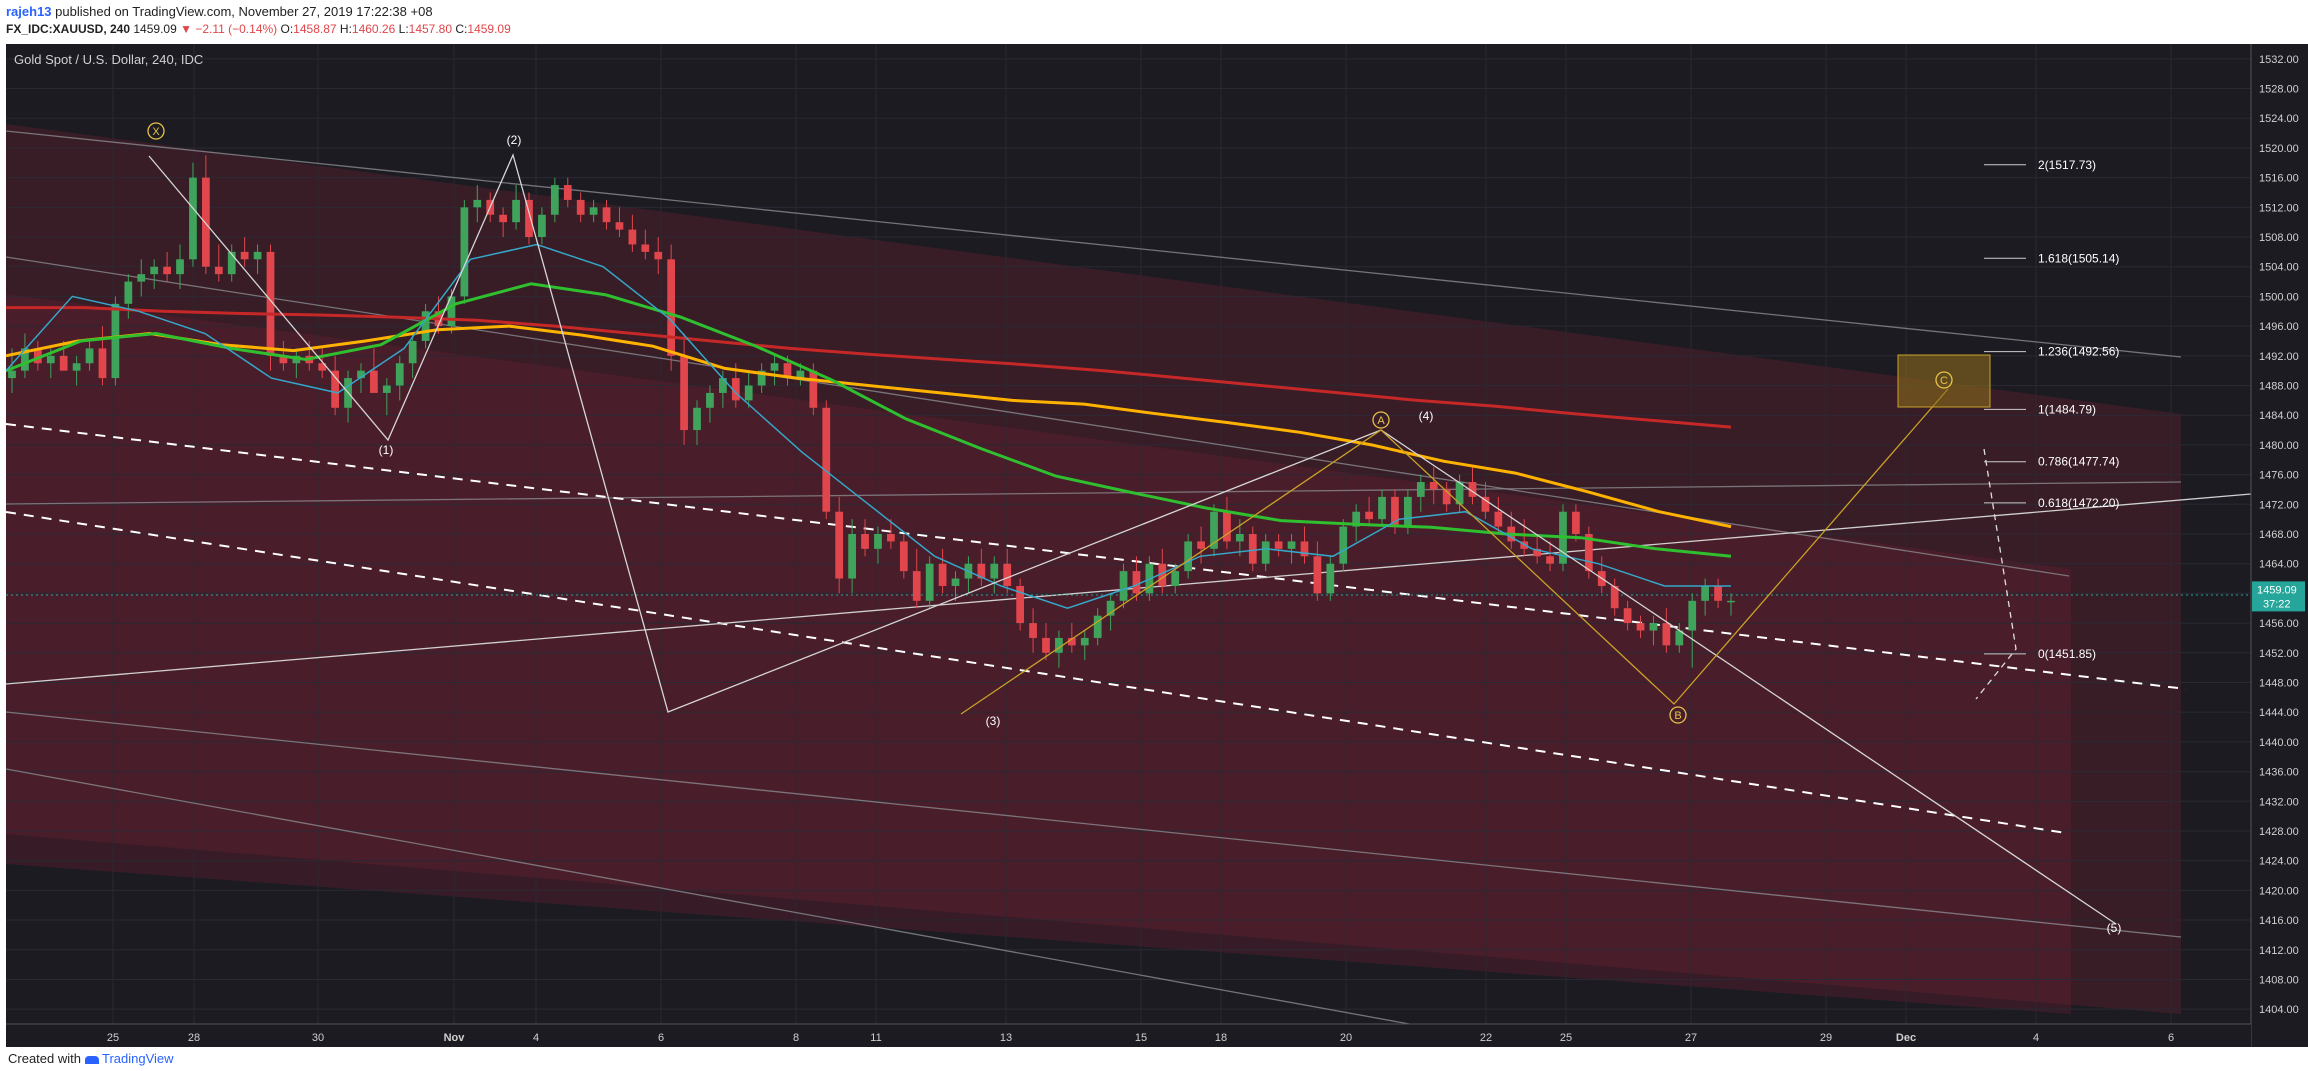 This screenshot has width=2308, height=1071. Describe the element at coordinates (1906, 1038) in the screenshot. I see `x-tick-label: Dec` at that location.